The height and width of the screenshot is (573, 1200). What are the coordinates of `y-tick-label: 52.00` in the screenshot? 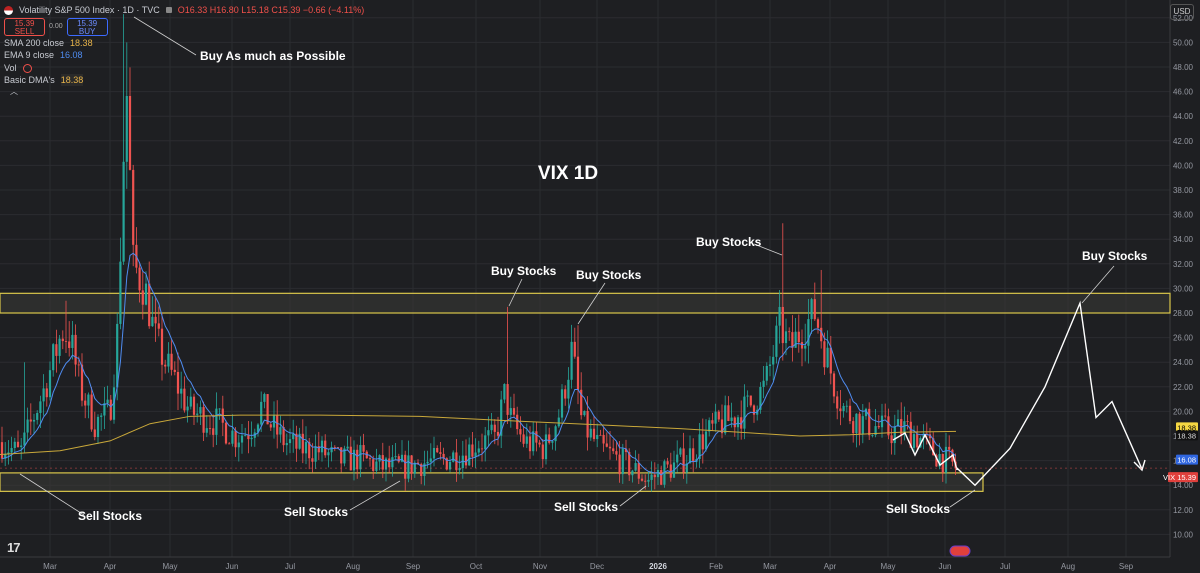 It's located at (1183, 18).